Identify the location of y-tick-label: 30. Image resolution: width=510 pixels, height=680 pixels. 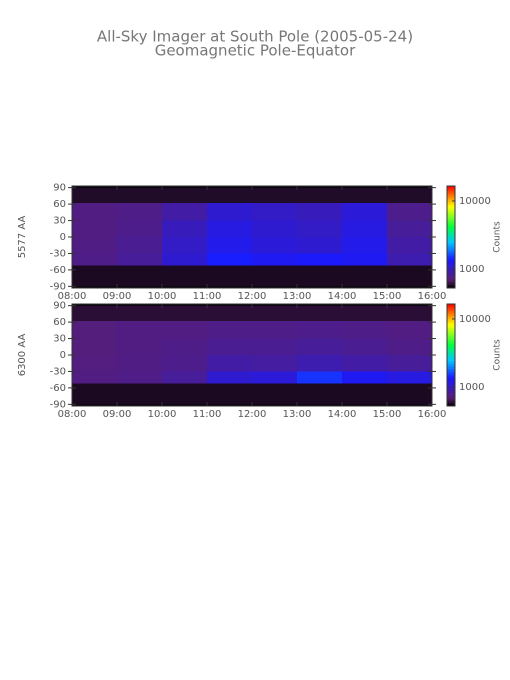
(59, 221).